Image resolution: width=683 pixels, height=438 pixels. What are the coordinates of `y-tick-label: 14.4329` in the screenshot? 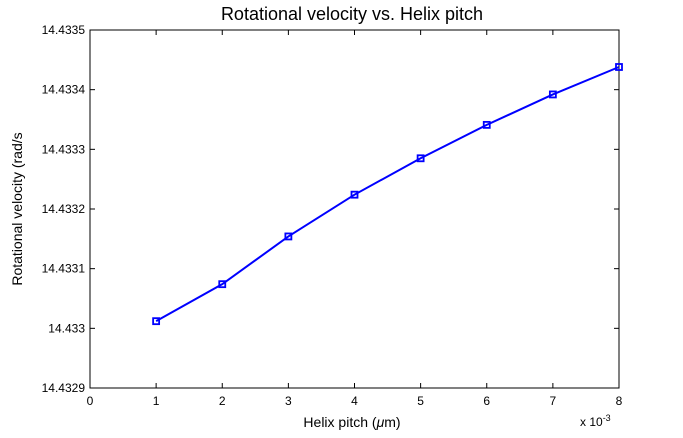 It's located at (64, 388).